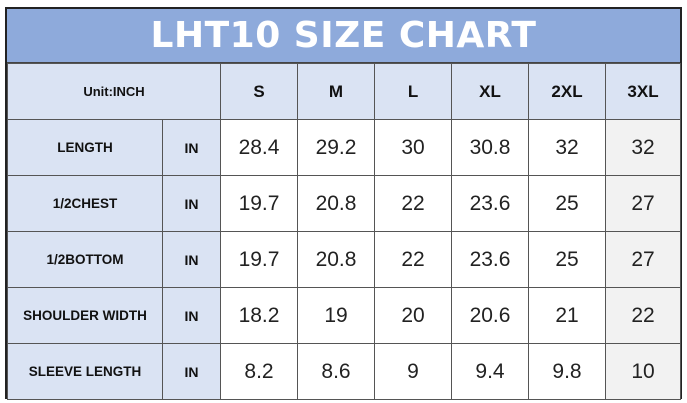 The image size is (687, 403). I want to click on value-cell: 9.4, so click(490, 371).